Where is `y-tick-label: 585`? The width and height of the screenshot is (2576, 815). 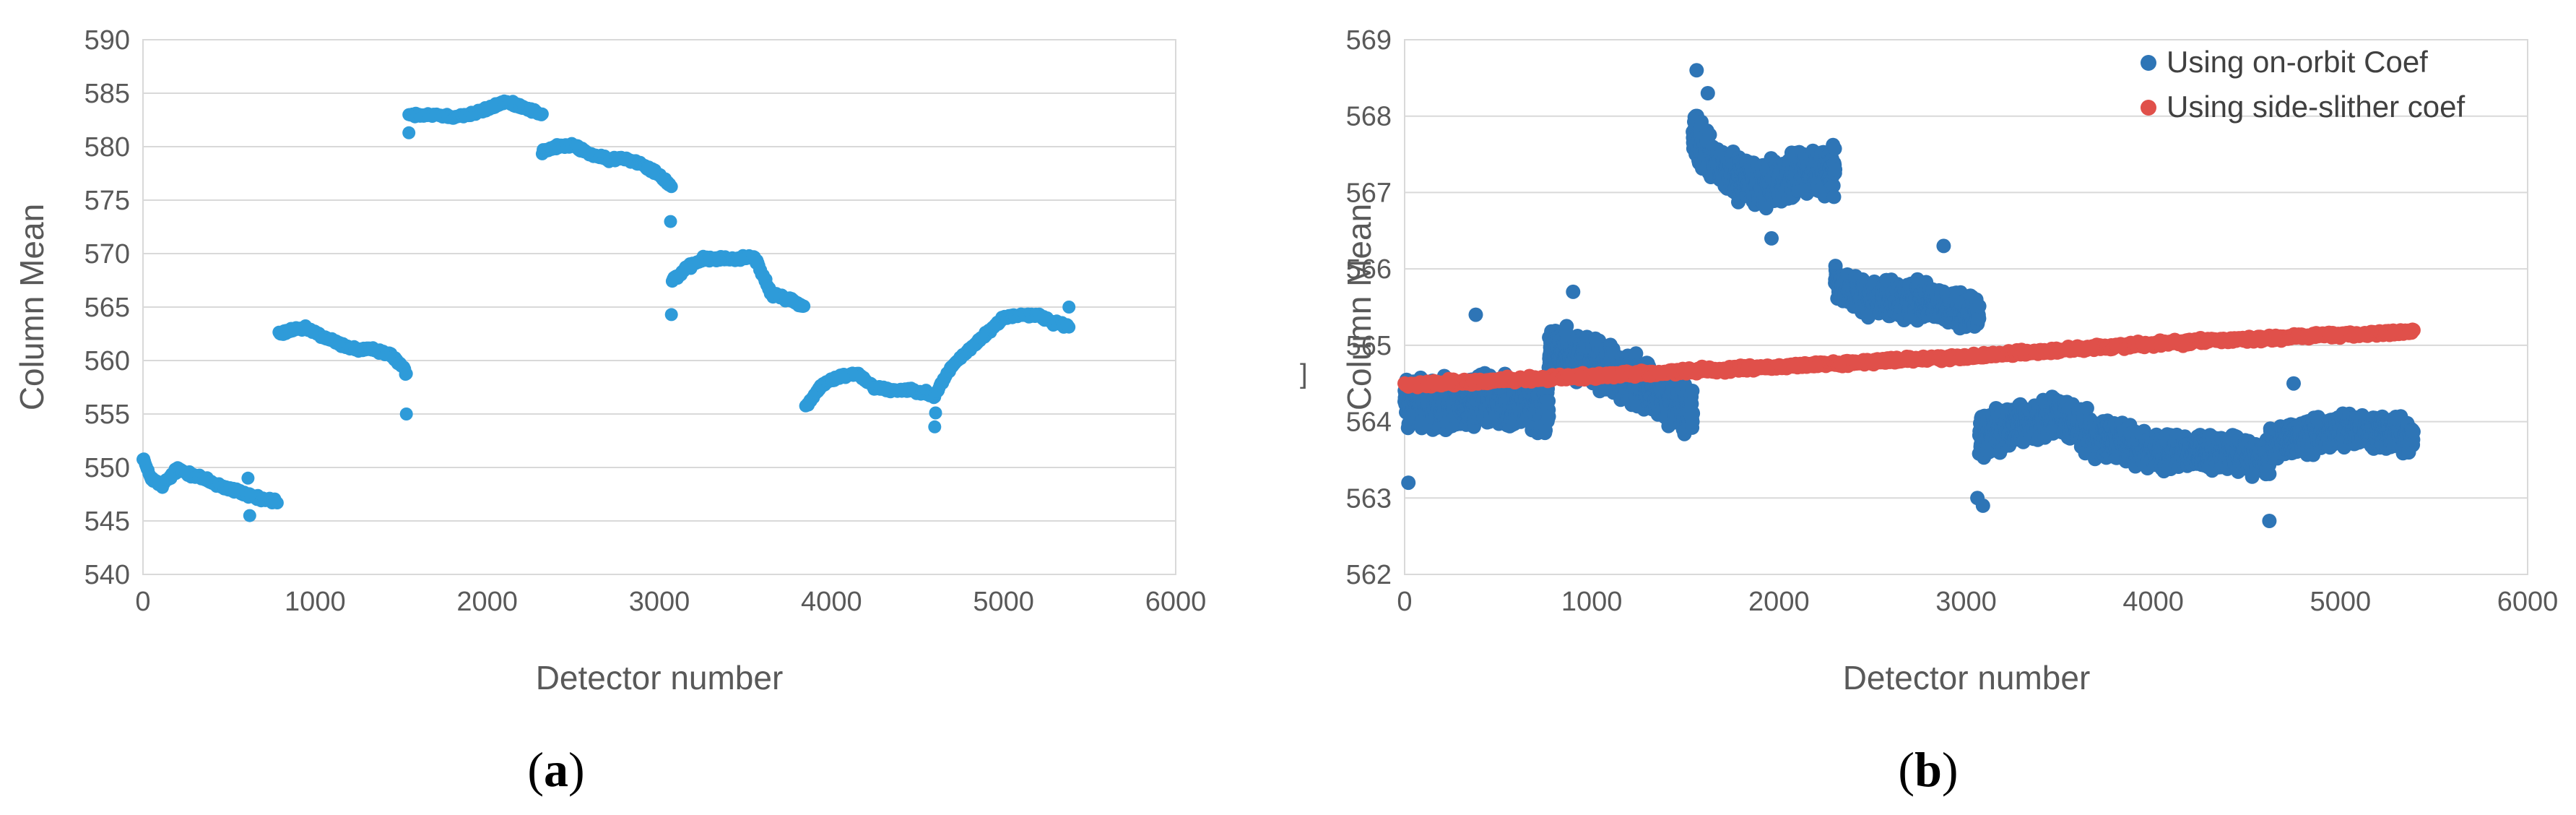
y-tick-label: 585 is located at coordinates (107, 94).